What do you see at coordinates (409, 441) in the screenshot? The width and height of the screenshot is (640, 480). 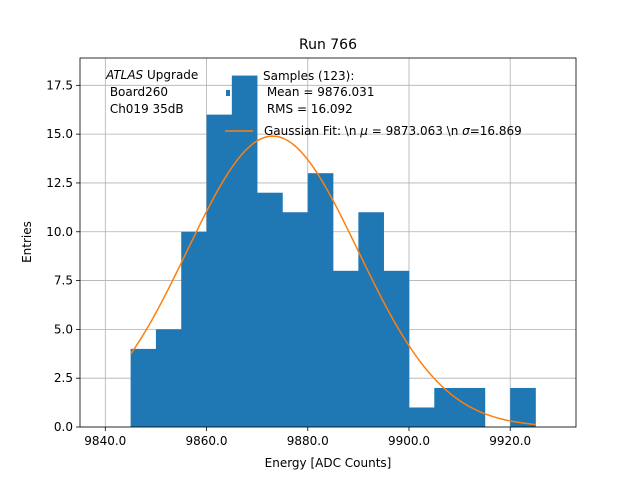 I see `x-tick-label-3: 9900.0` at bounding box center [409, 441].